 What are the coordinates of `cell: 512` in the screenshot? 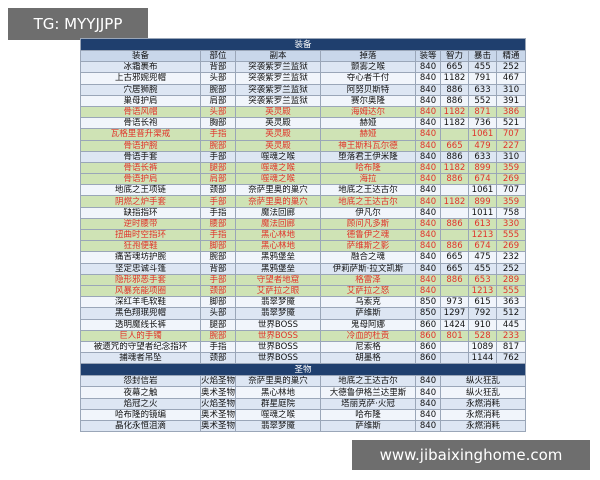 It's located at (511, 313).